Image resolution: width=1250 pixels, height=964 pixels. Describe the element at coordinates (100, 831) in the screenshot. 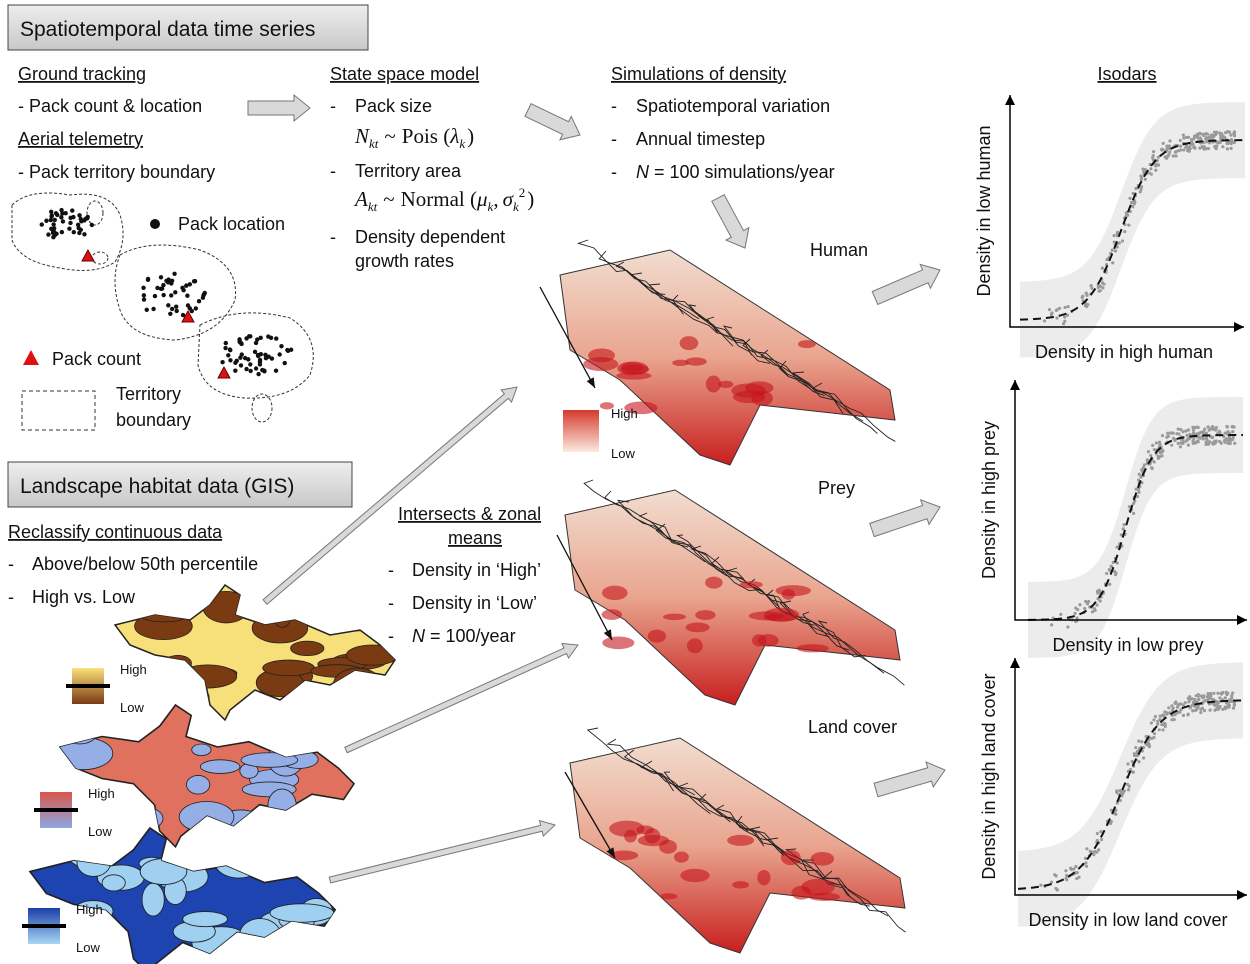

I see `map-legend-label: Low` at that location.